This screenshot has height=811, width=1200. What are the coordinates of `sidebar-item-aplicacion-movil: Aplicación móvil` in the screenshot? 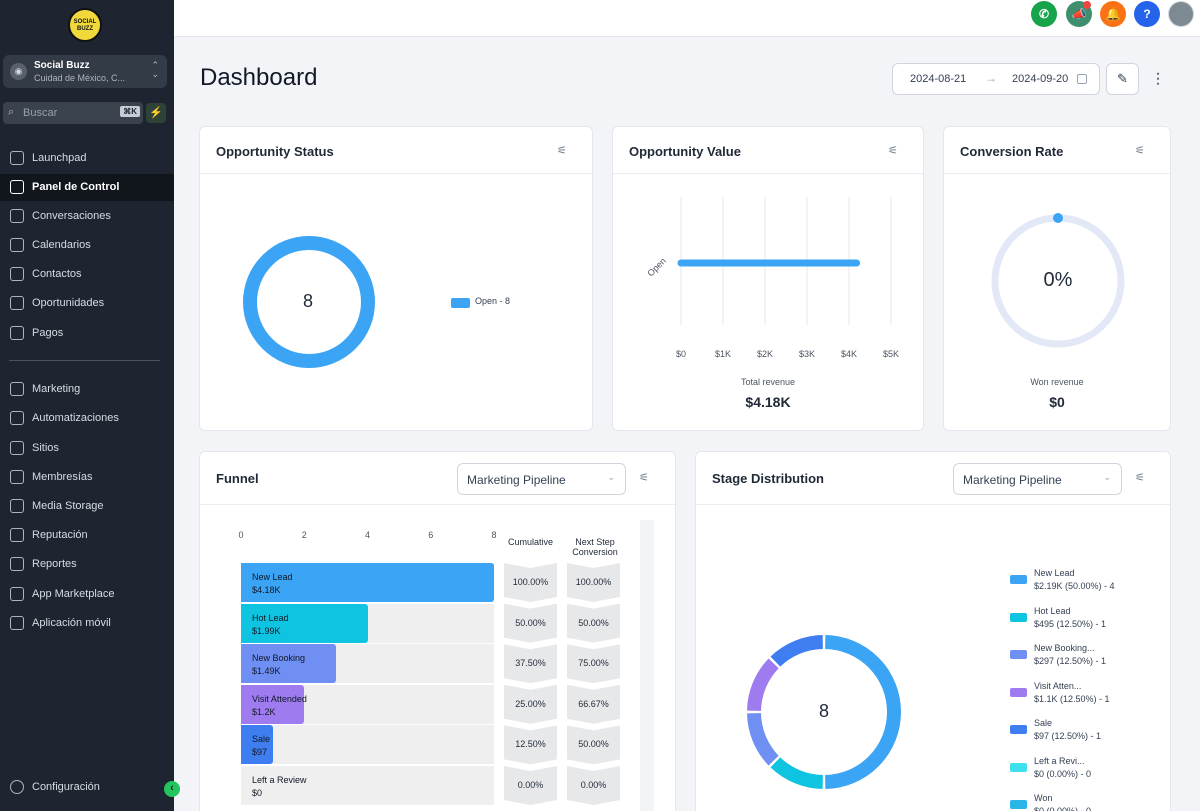 It's located at (87, 623).